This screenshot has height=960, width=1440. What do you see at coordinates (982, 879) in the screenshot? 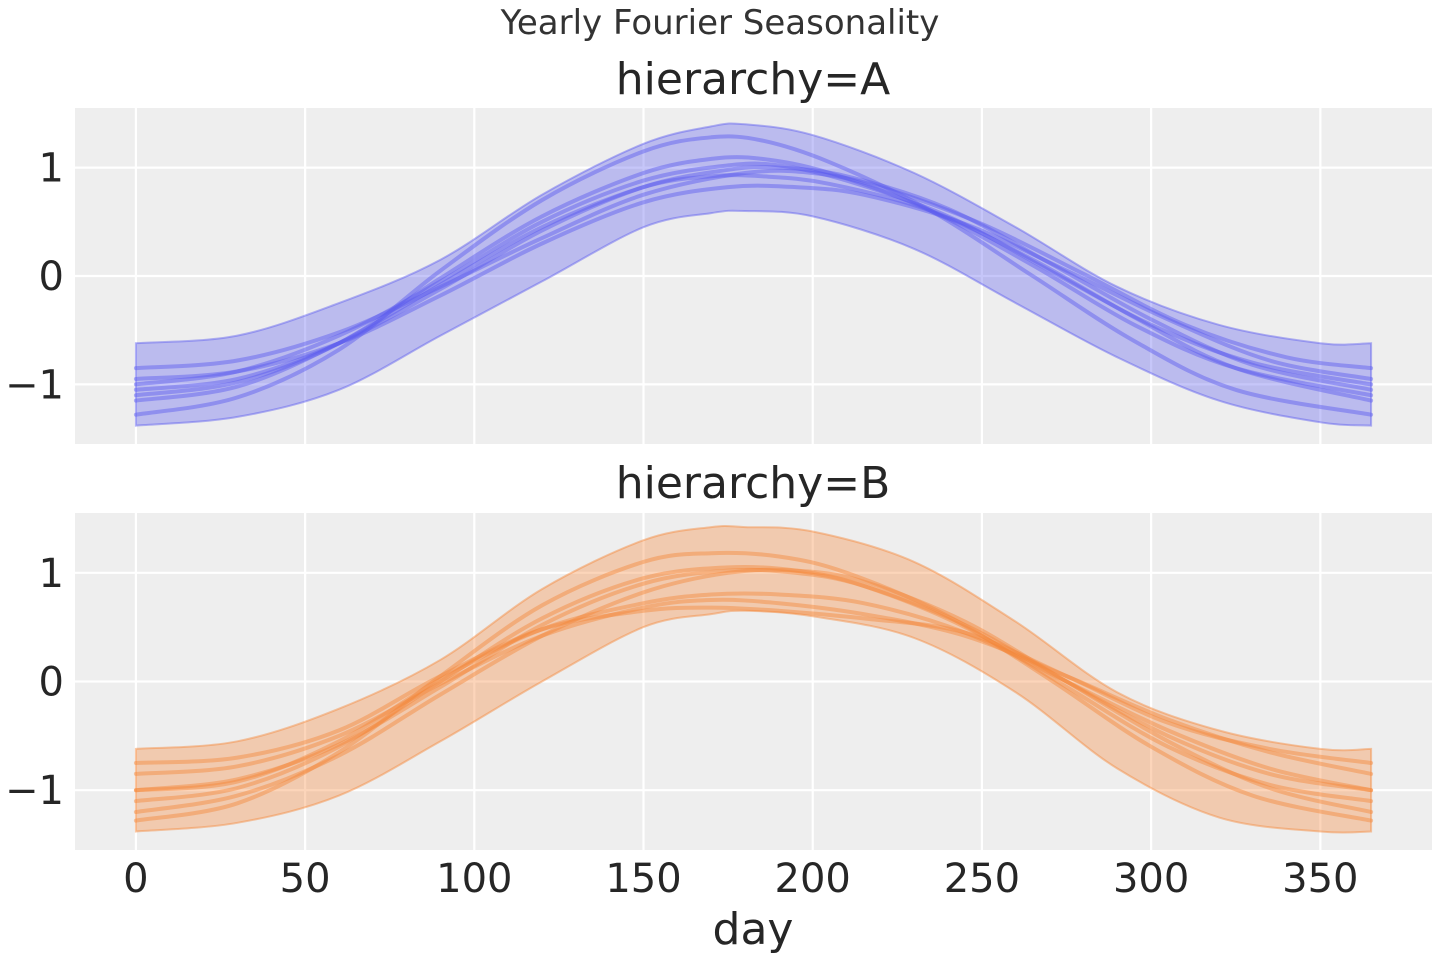
I see `subplot-b-xtick-label: 250` at bounding box center [982, 879].